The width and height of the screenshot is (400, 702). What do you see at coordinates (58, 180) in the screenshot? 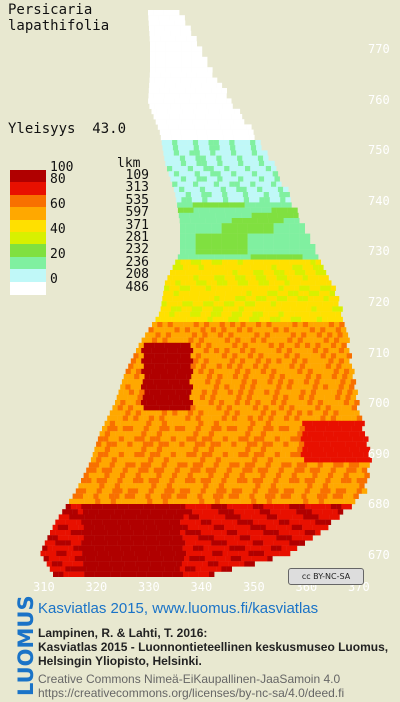
I see `legend-scale-label: 80` at bounding box center [58, 180].